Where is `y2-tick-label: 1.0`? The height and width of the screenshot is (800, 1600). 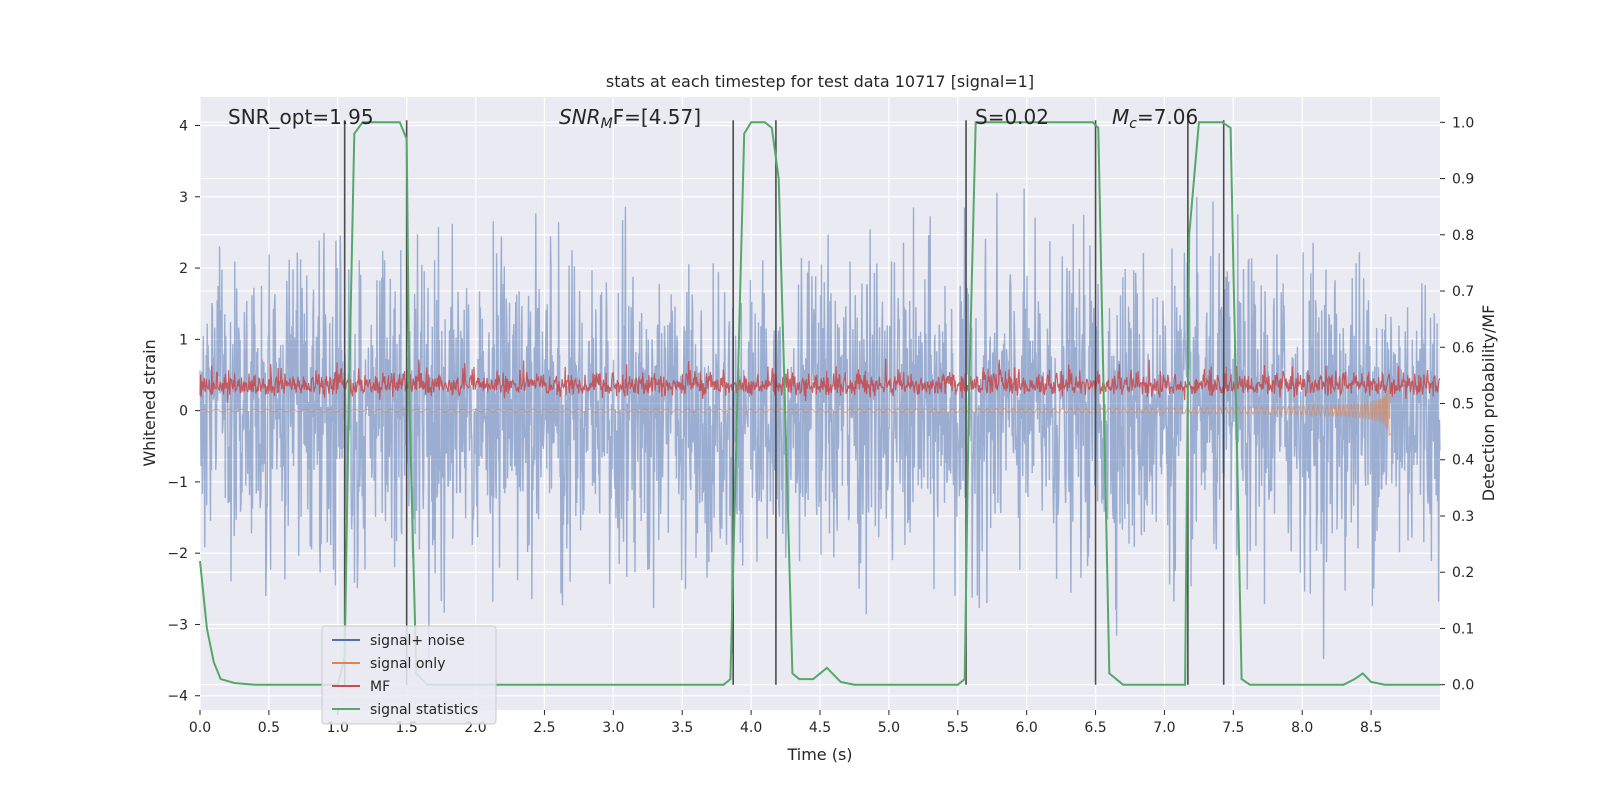 y2-tick-label: 1.0 is located at coordinates (1463, 123).